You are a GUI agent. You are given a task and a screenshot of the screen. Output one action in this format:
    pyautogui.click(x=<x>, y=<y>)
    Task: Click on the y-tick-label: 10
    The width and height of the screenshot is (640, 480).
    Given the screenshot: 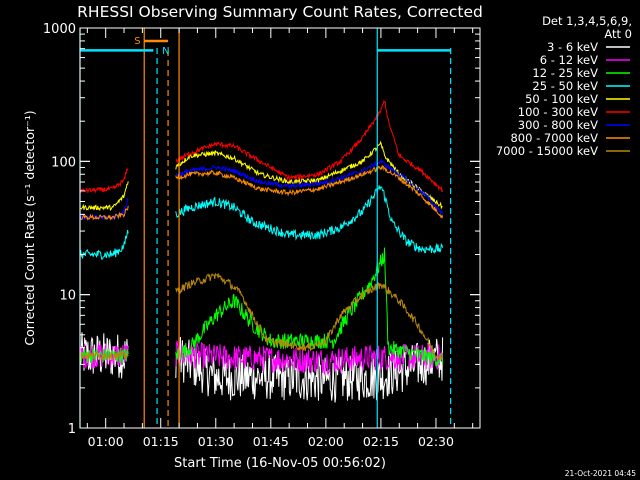 What is the action you would take?
    pyautogui.click(x=67, y=296)
    